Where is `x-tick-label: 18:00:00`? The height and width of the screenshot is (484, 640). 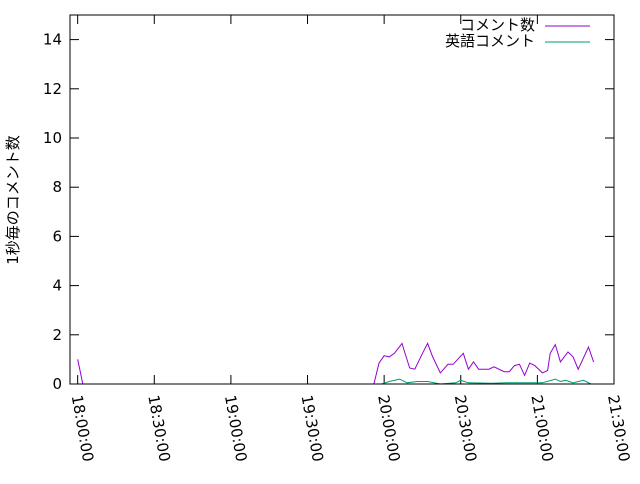
x-tick-label: 18:00:00 is located at coordinates (82, 428).